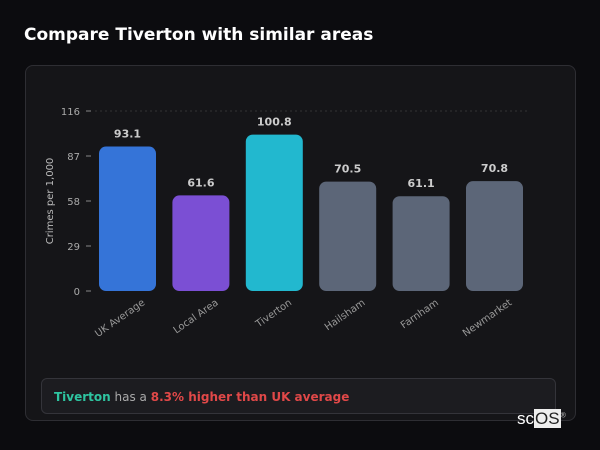 The image size is (600, 450). I want to click on x-tick-label: Farnham, so click(420, 314).